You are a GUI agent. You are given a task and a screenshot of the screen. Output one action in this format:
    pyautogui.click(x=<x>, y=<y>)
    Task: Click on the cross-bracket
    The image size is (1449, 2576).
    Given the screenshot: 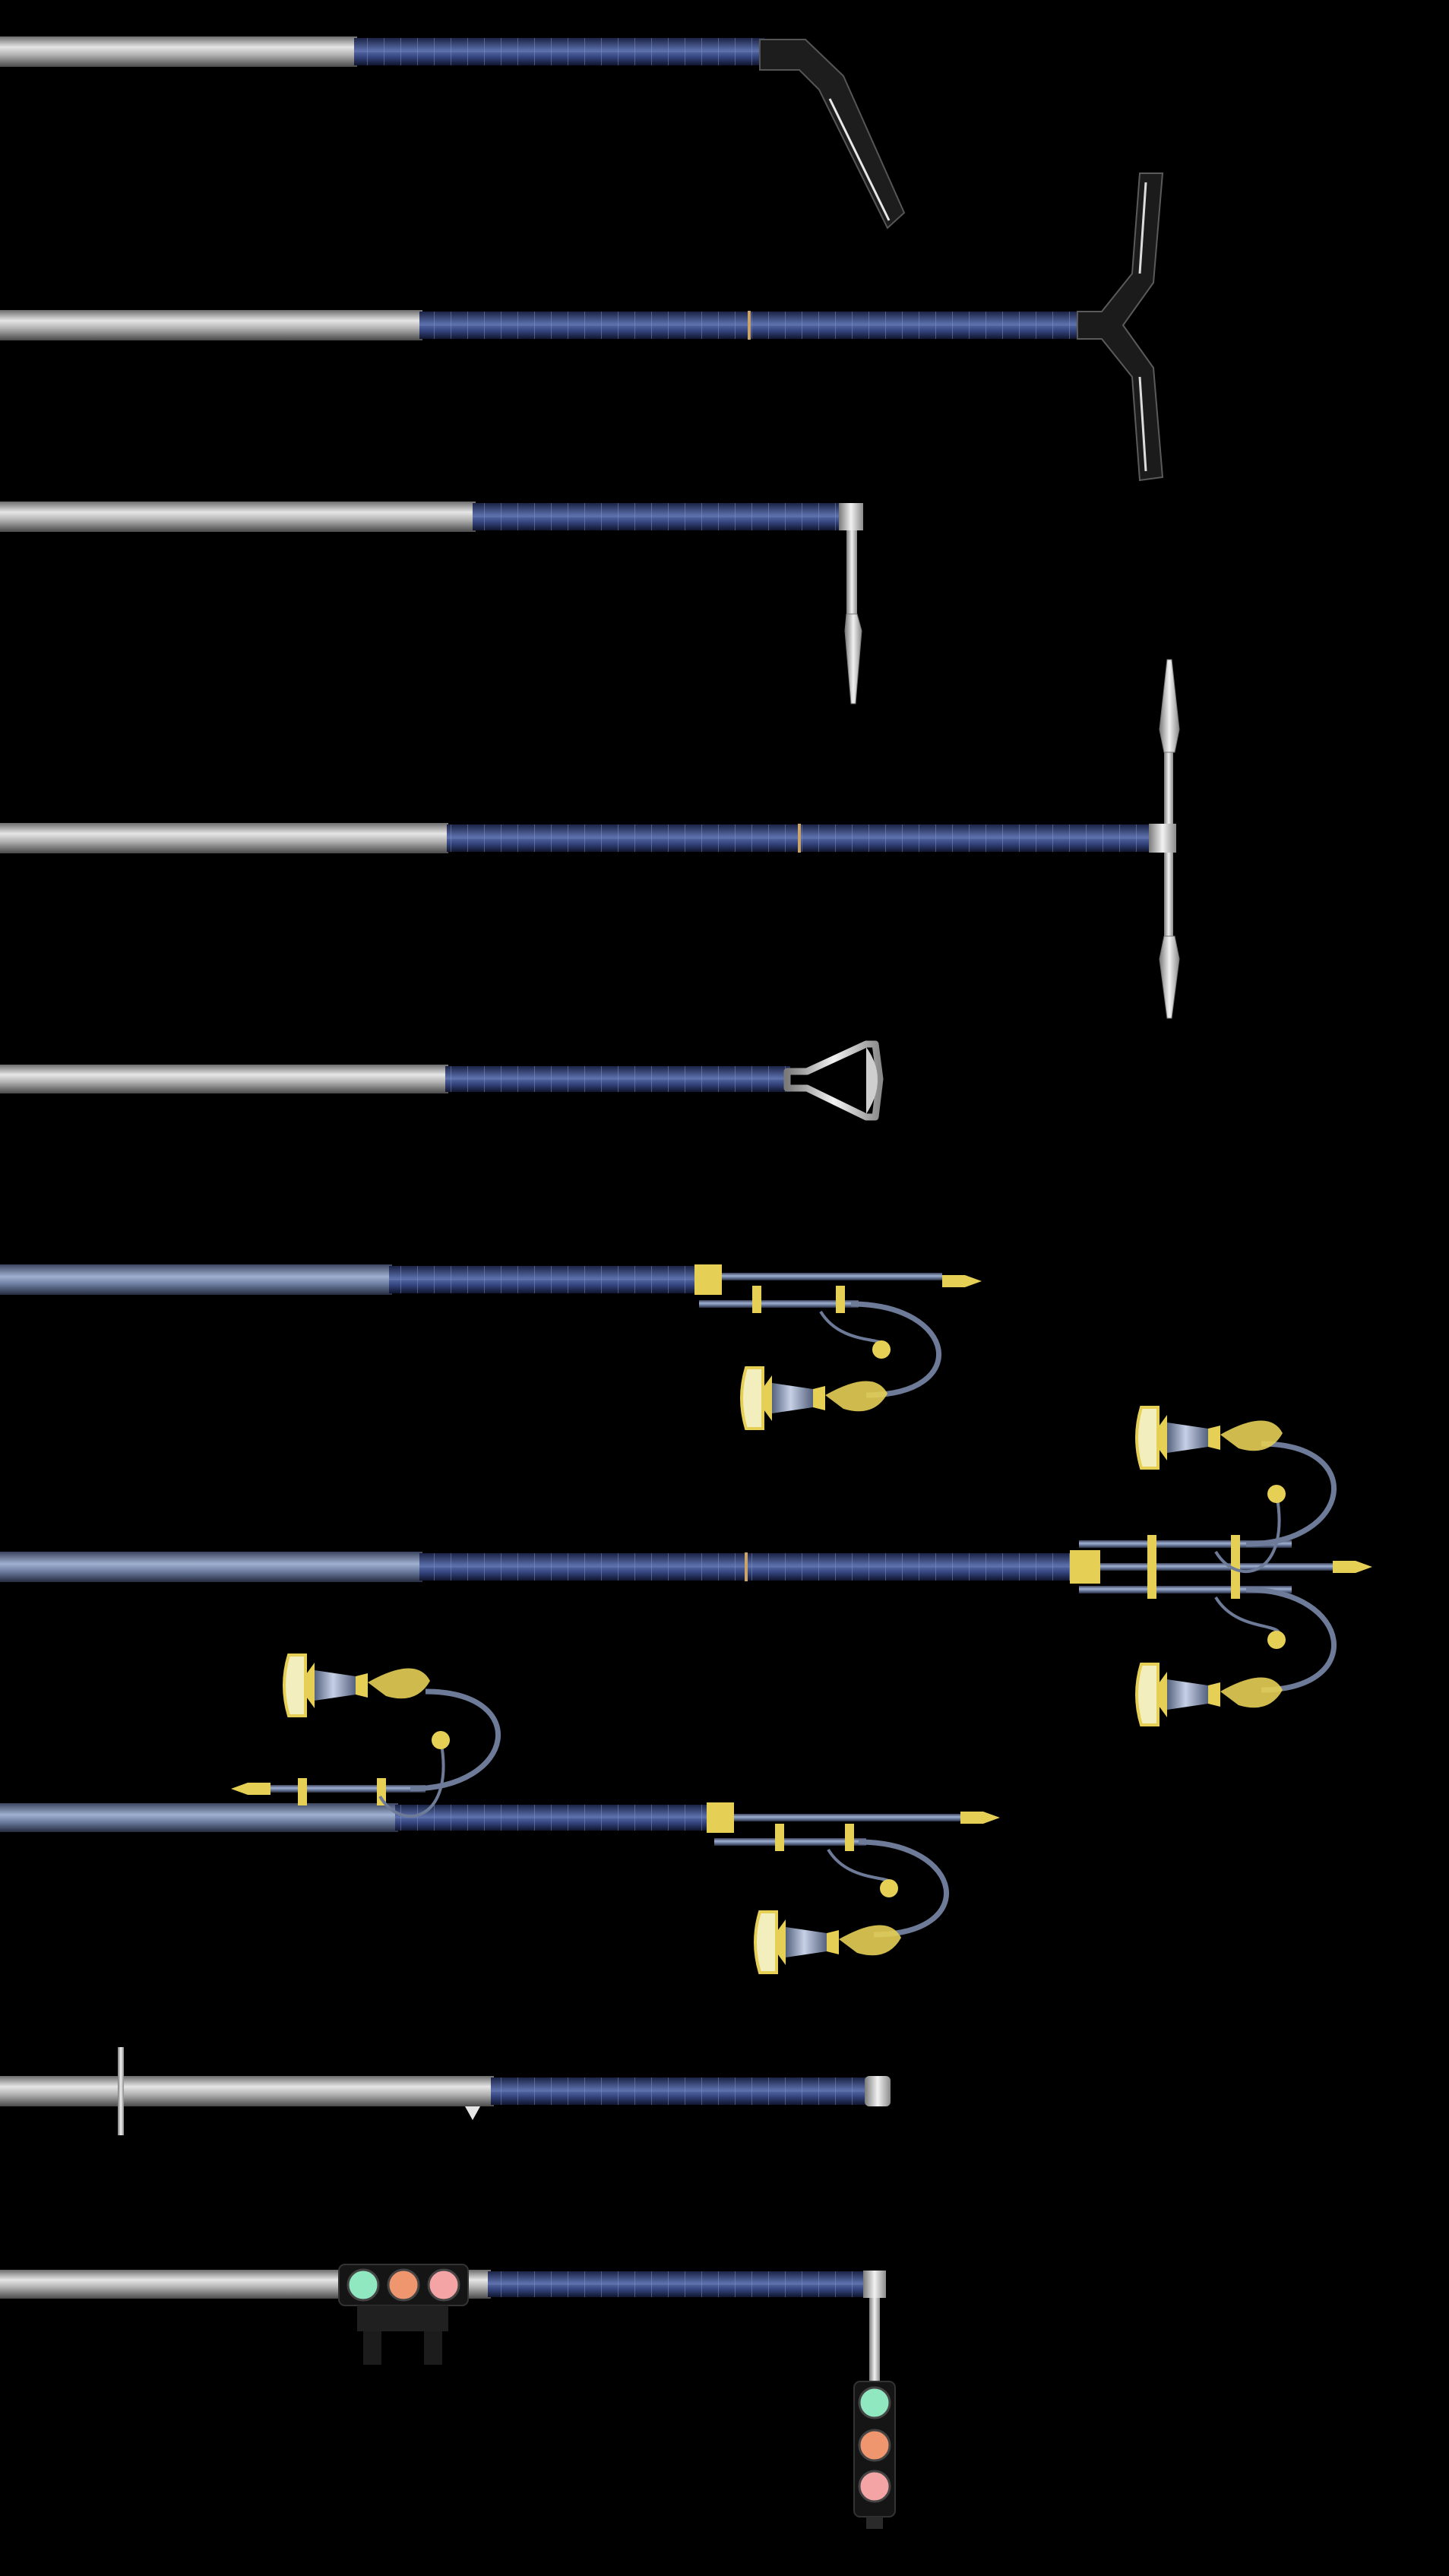 What is the action you would take?
    pyautogui.click(x=121, y=2091)
    